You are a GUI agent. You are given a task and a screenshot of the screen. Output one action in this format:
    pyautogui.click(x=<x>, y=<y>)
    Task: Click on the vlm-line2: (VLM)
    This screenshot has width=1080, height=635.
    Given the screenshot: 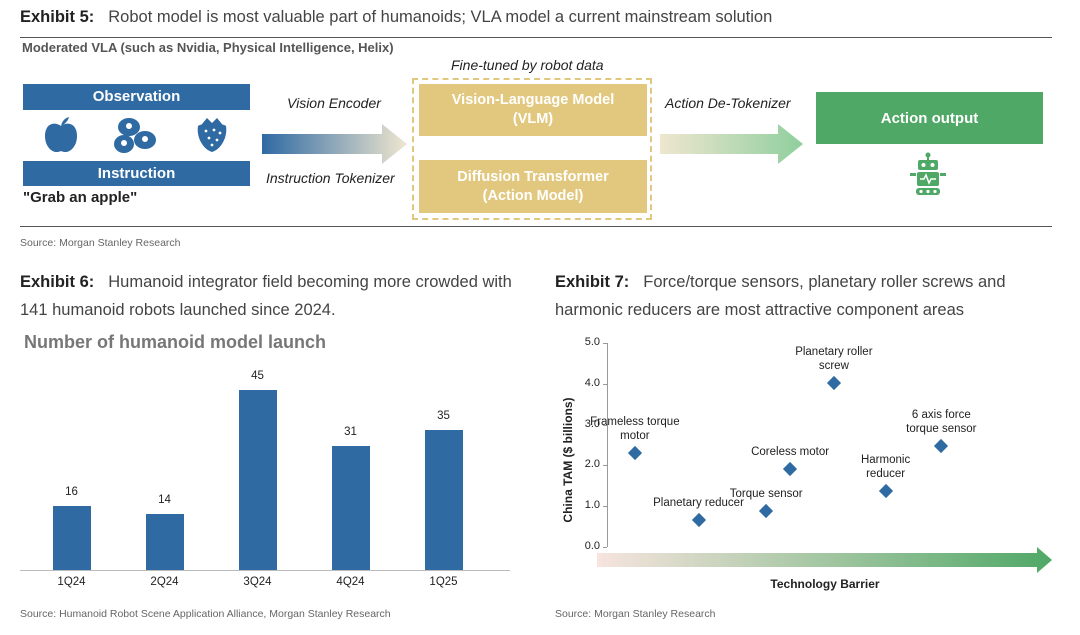 What is the action you would take?
    pyautogui.click(x=533, y=119)
    